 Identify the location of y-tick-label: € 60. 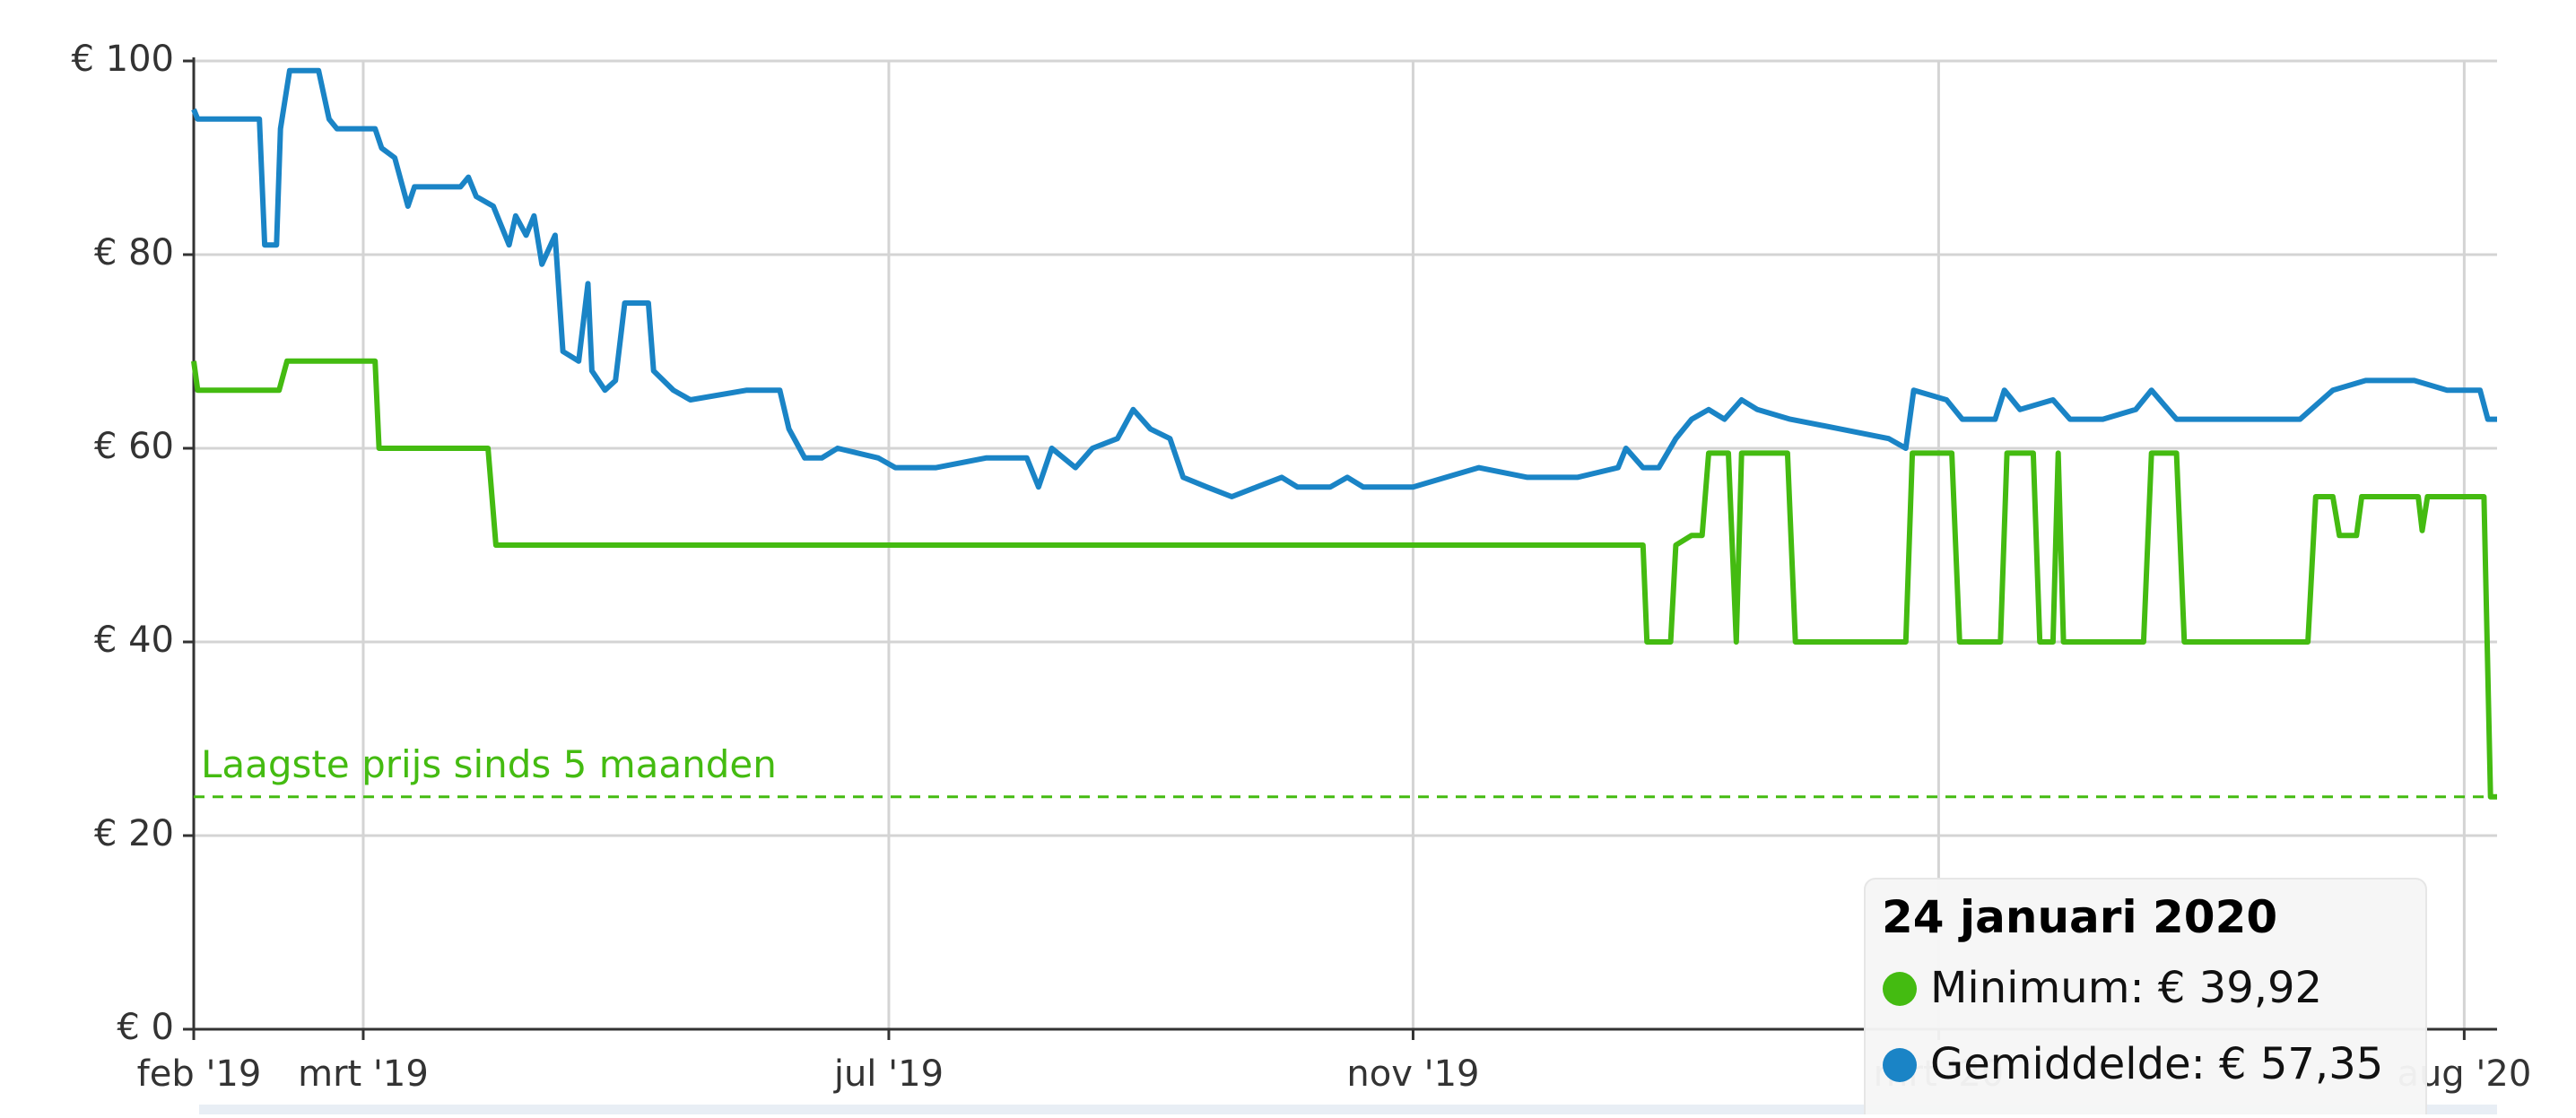
(134, 446).